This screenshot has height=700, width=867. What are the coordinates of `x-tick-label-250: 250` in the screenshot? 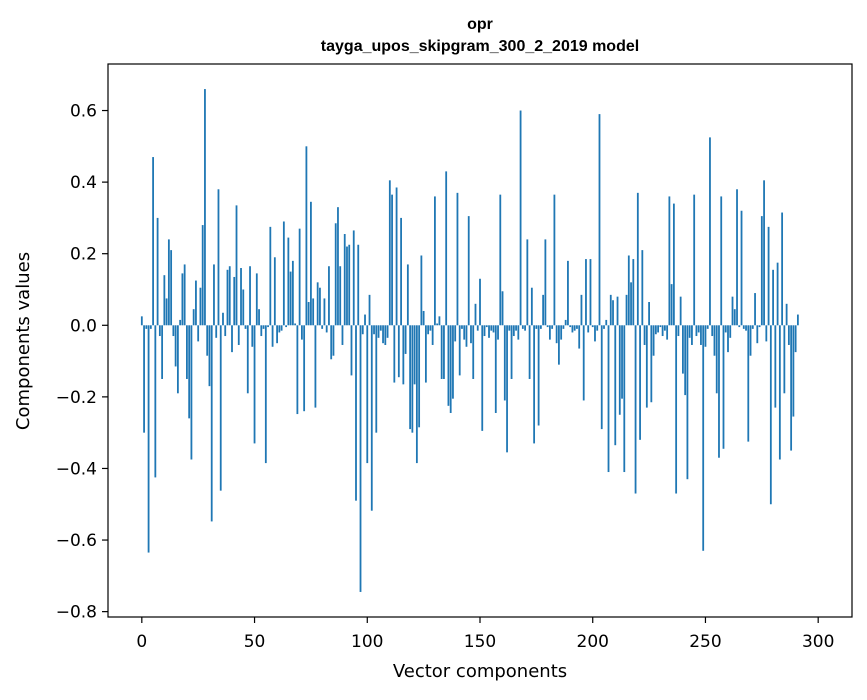 It's located at (705, 642).